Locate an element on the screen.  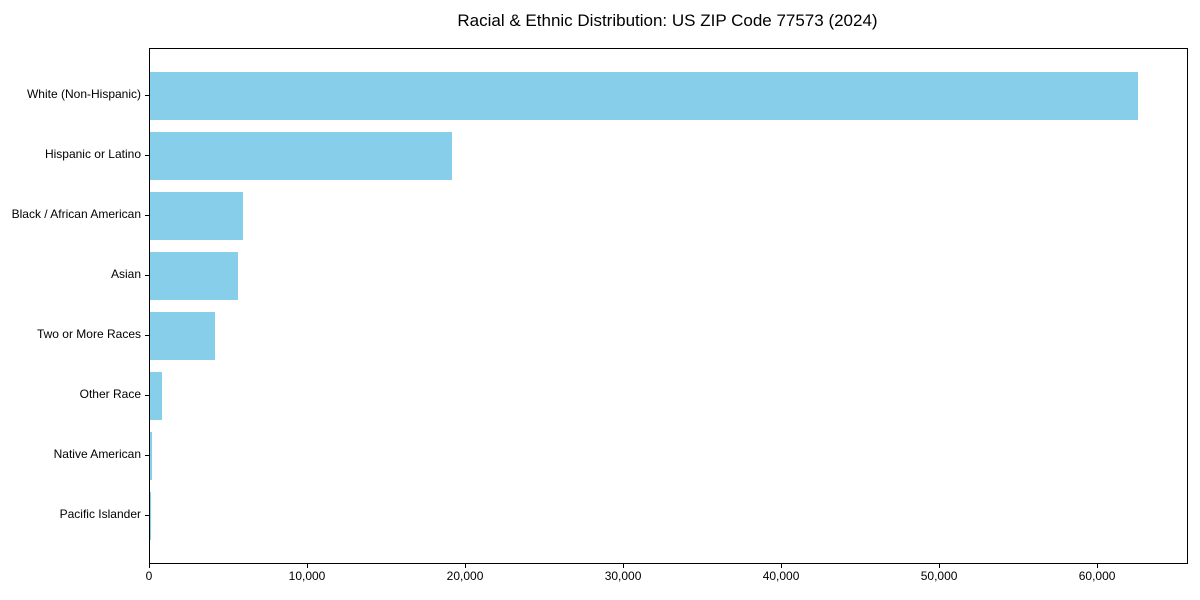
xtick-label-0: 0 is located at coordinates (149, 576).